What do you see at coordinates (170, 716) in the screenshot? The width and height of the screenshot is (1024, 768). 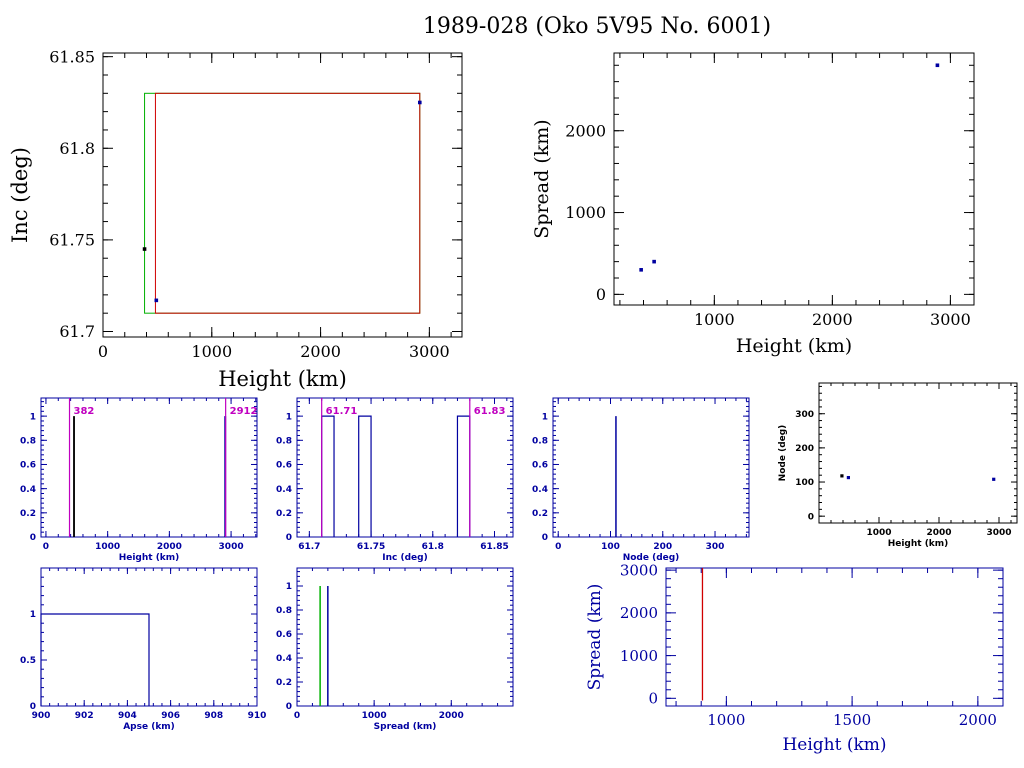 I see `apse_hist-x-tick-label: 906` at bounding box center [170, 716].